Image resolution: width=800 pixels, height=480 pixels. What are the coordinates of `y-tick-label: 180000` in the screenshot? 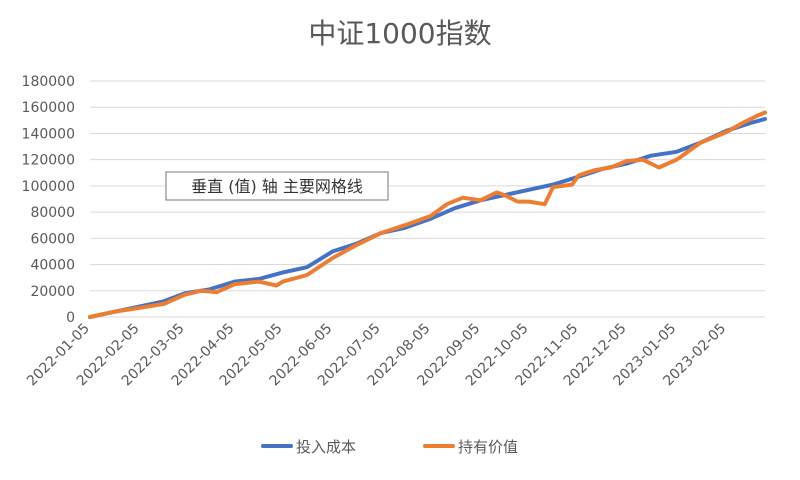 It's located at (48, 82).